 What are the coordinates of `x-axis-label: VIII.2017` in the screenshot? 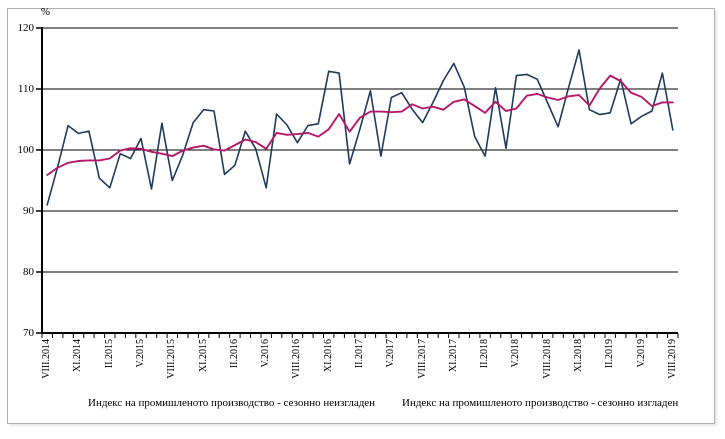 It's located at (422, 359).